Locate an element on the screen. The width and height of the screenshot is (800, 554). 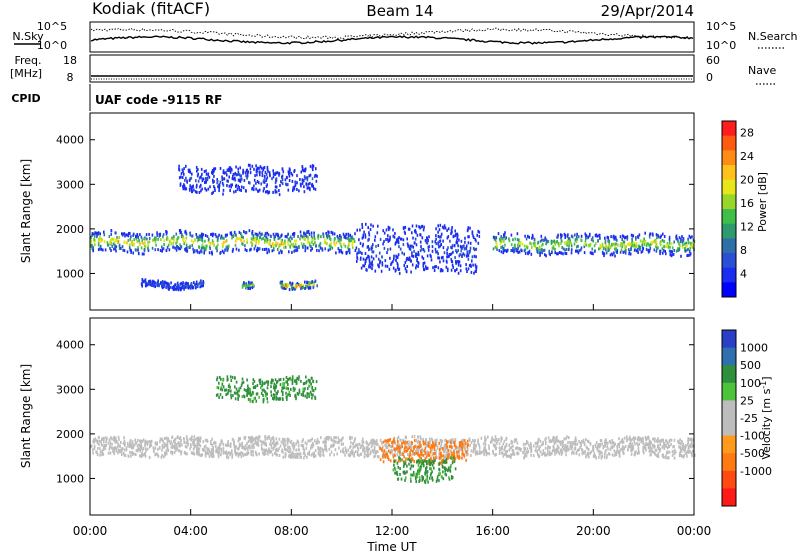
nave-tick-top: 60 is located at coordinates (713, 60).